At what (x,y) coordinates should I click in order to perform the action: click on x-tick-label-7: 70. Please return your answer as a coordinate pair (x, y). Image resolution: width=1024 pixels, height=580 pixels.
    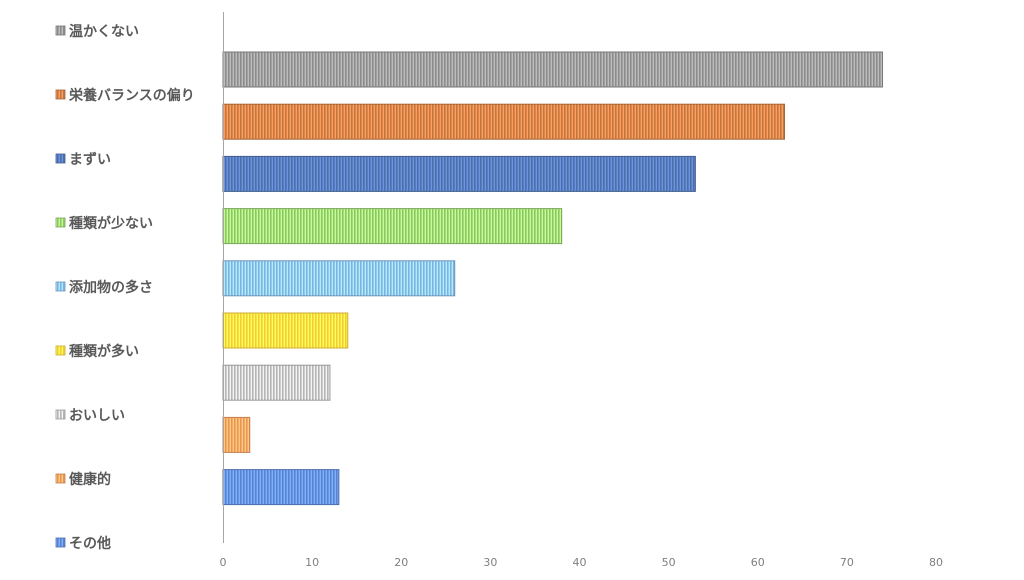
    Looking at the image, I should click on (847, 562).